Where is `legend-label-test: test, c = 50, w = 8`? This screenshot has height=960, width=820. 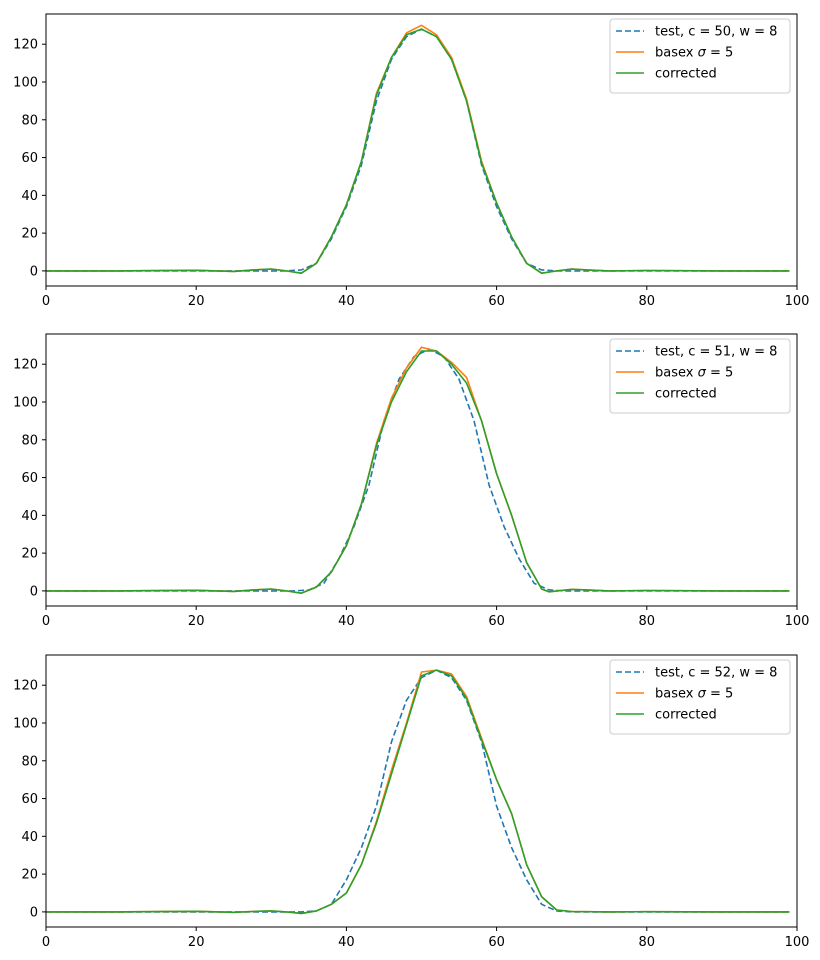
legend-label-test: test, c = 50, w = 8 is located at coordinates (716, 32).